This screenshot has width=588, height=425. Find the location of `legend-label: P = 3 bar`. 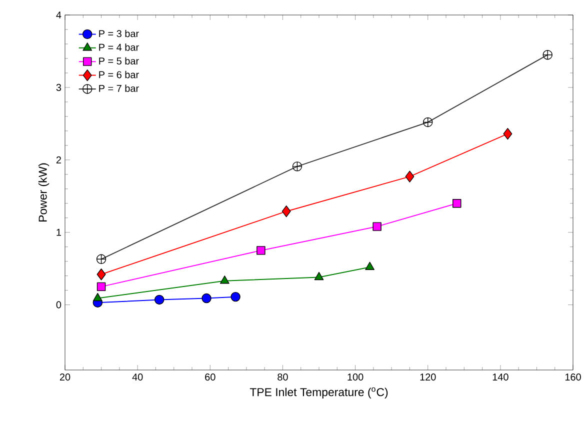

legend-label: P = 3 bar is located at coordinates (119, 34).